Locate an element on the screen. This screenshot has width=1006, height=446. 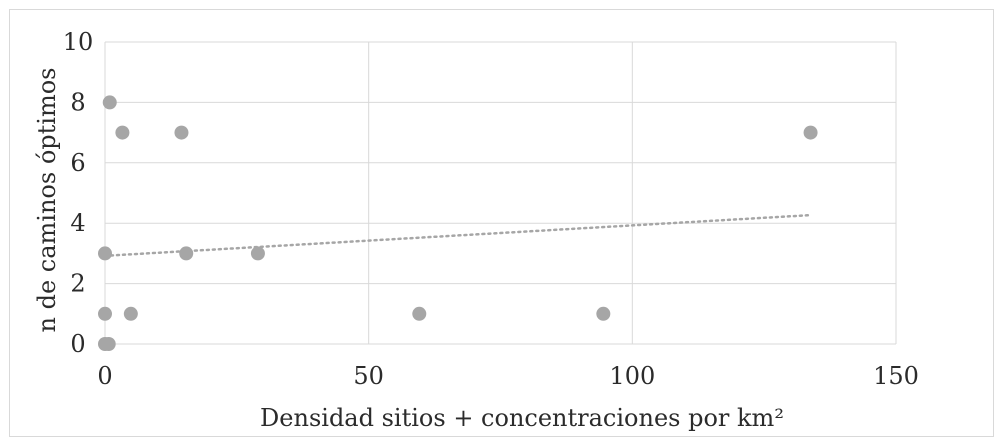
x-tick-labels: 0 50 100 150 is located at coordinates (508, 376).